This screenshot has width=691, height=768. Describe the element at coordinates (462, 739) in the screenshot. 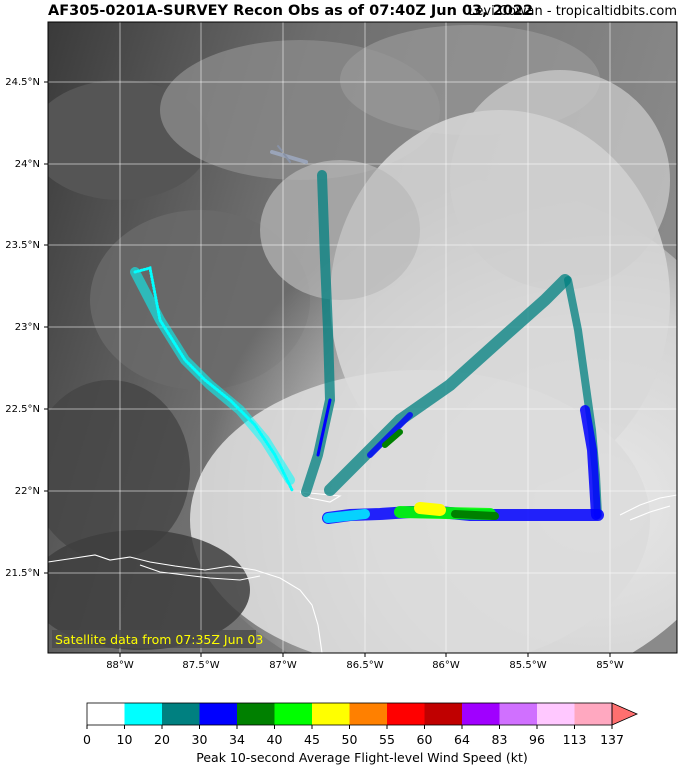

I see `colorbar-tick-label: 64` at that location.